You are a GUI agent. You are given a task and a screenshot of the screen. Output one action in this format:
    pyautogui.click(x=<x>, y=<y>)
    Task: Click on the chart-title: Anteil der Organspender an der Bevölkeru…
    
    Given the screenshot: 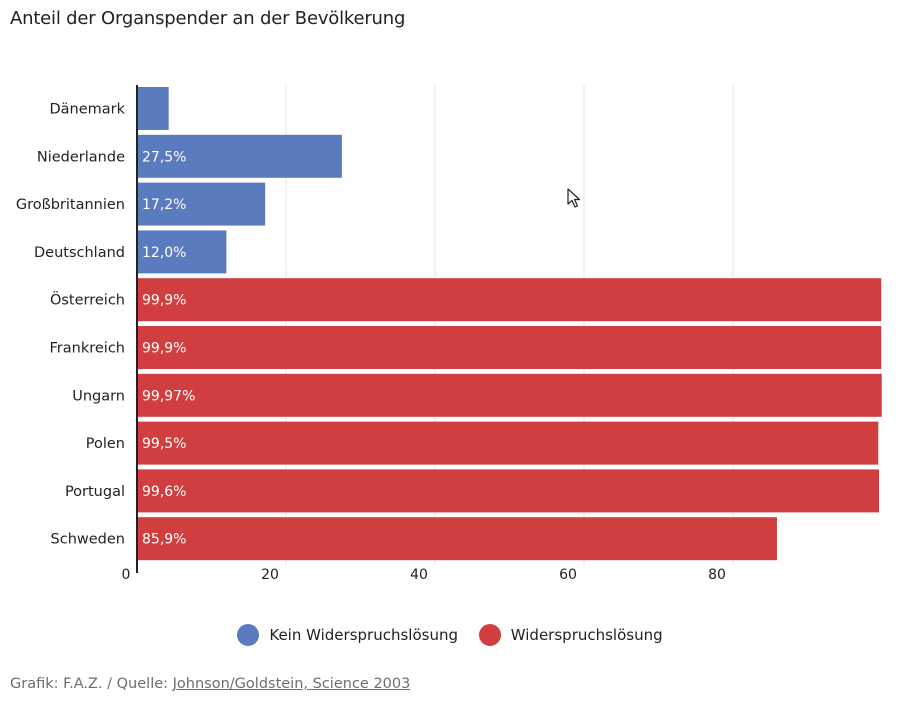 What is the action you would take?
    pyautogui.click(x=208, y=18)
    